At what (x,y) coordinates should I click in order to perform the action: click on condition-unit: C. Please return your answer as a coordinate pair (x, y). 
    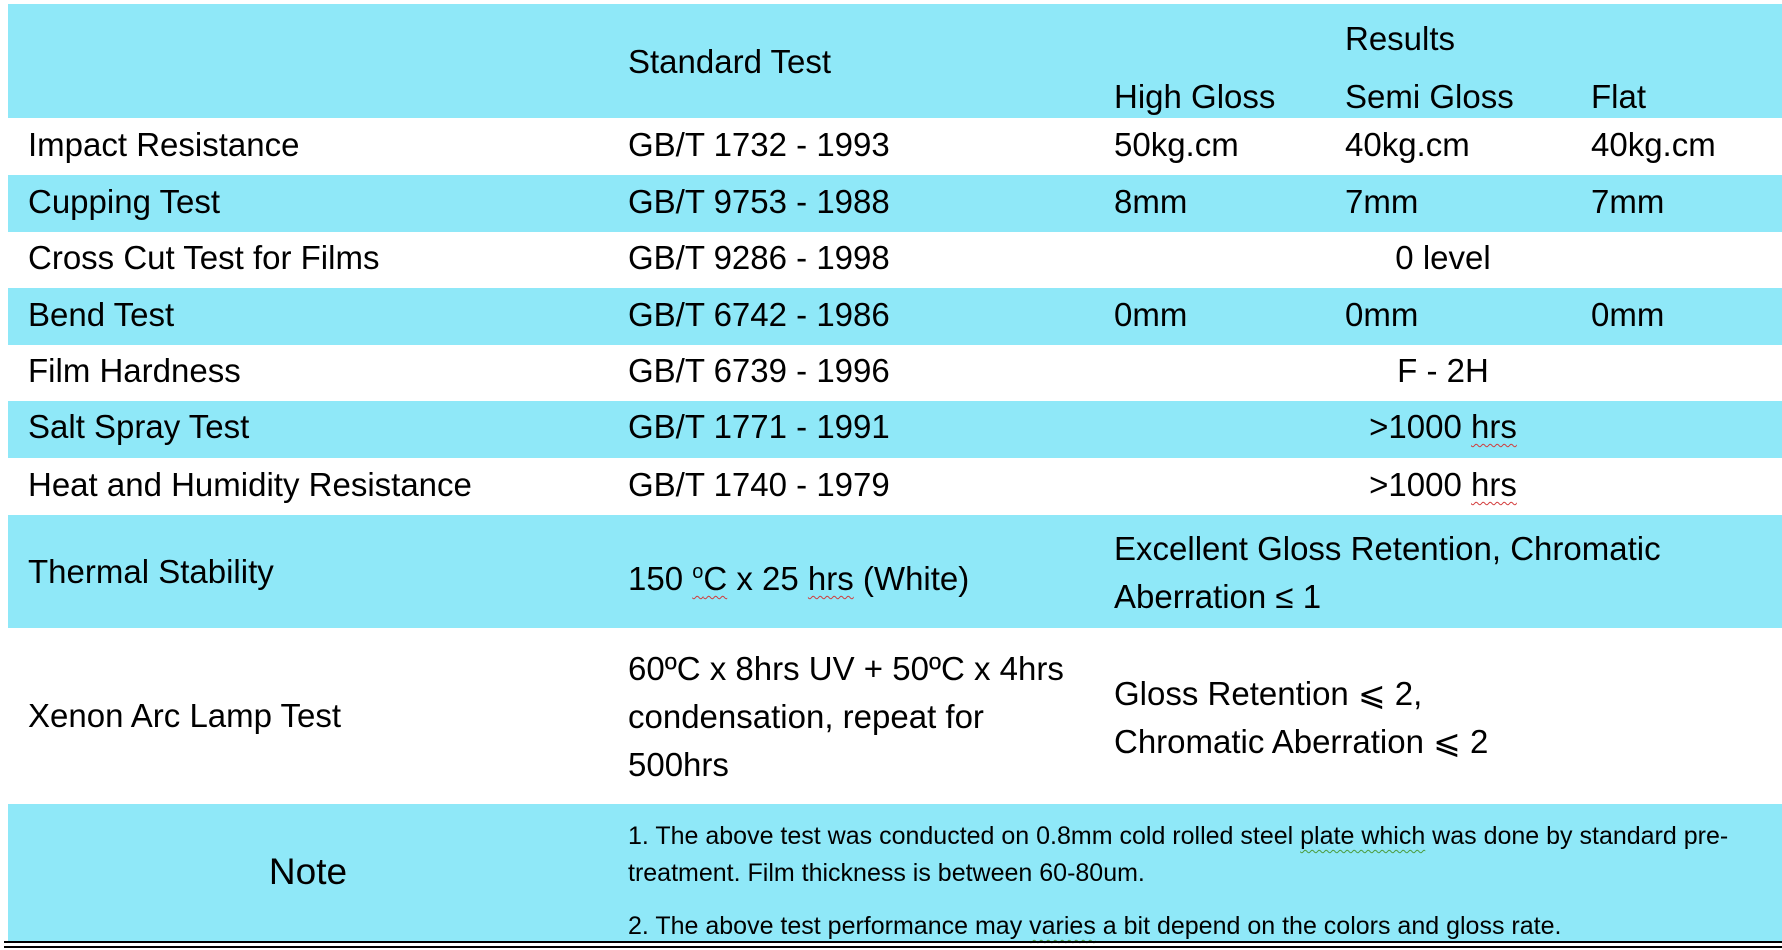
    Looking at the image, I should click on (715, 578).